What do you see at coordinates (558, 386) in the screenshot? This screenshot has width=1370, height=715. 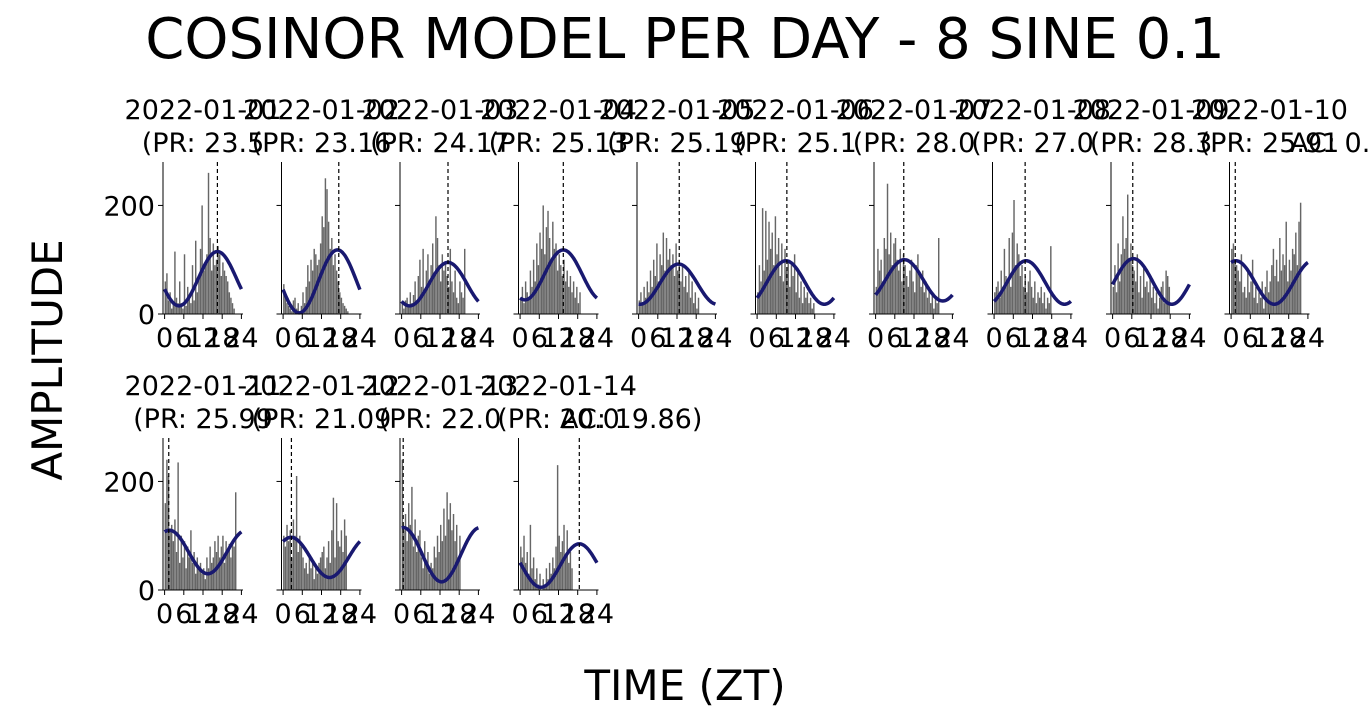 I see `subplot-title: 2022-01-14` at bounding box center [558, 386].